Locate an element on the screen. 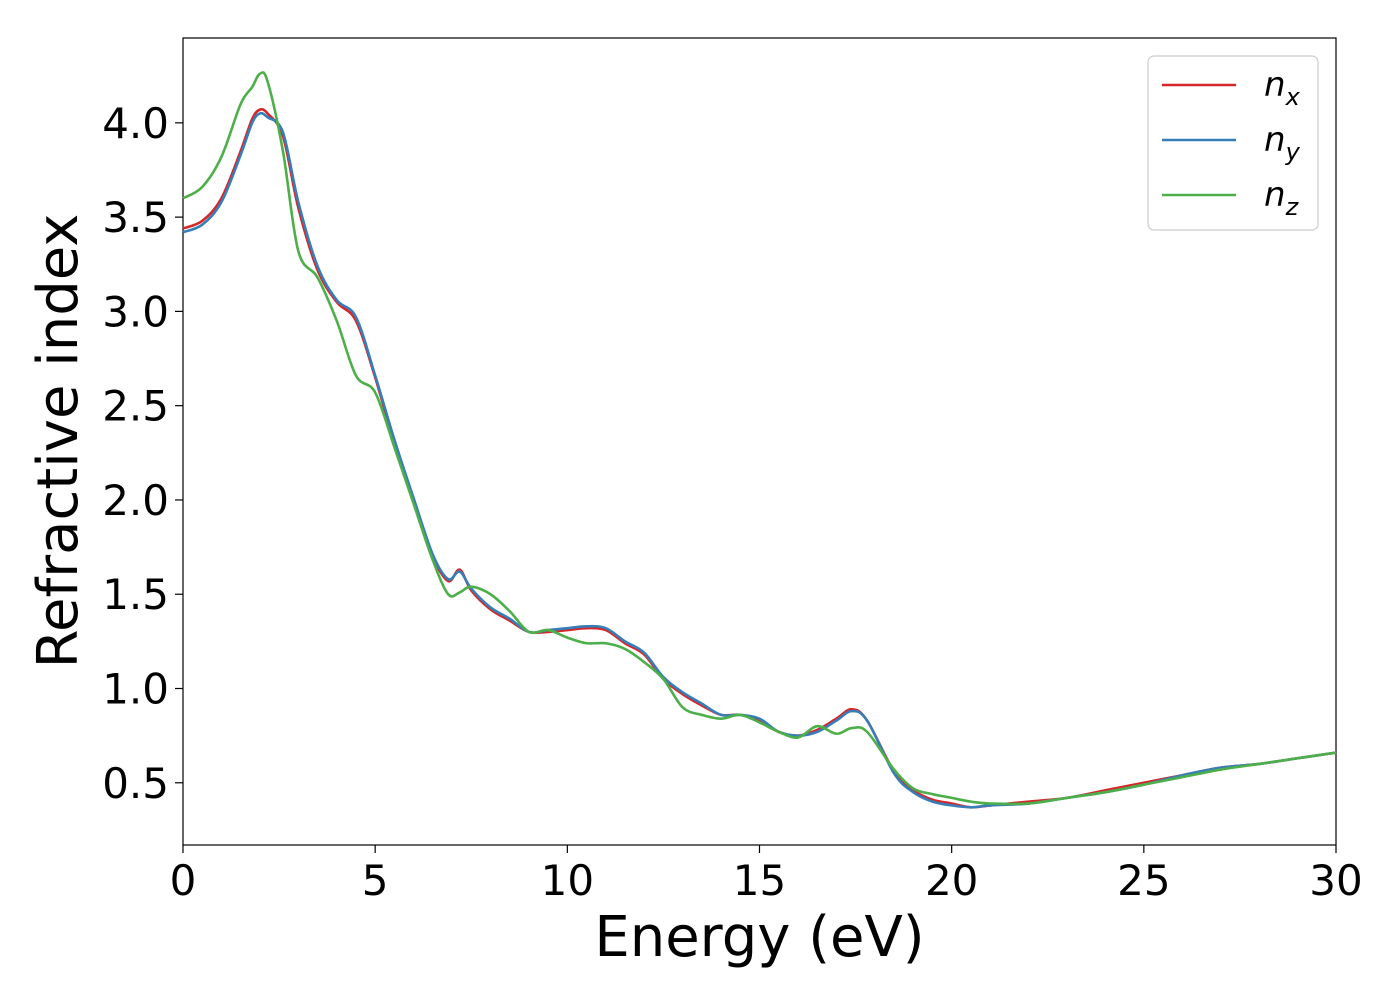 This screenshot has width=1400, height=1000. legend-box is located at coordinates (1233, 143).